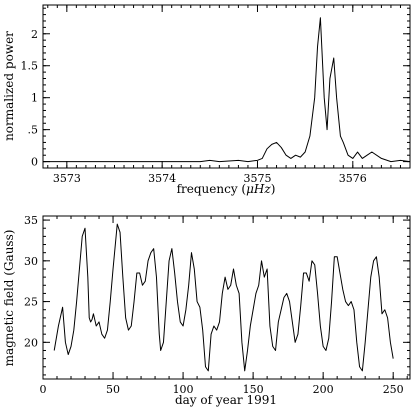 Image resolution: width=419 pixels, height=410 pixels. I want to click on power-spectrum-y-tick-label: .5, so click(33, 130).